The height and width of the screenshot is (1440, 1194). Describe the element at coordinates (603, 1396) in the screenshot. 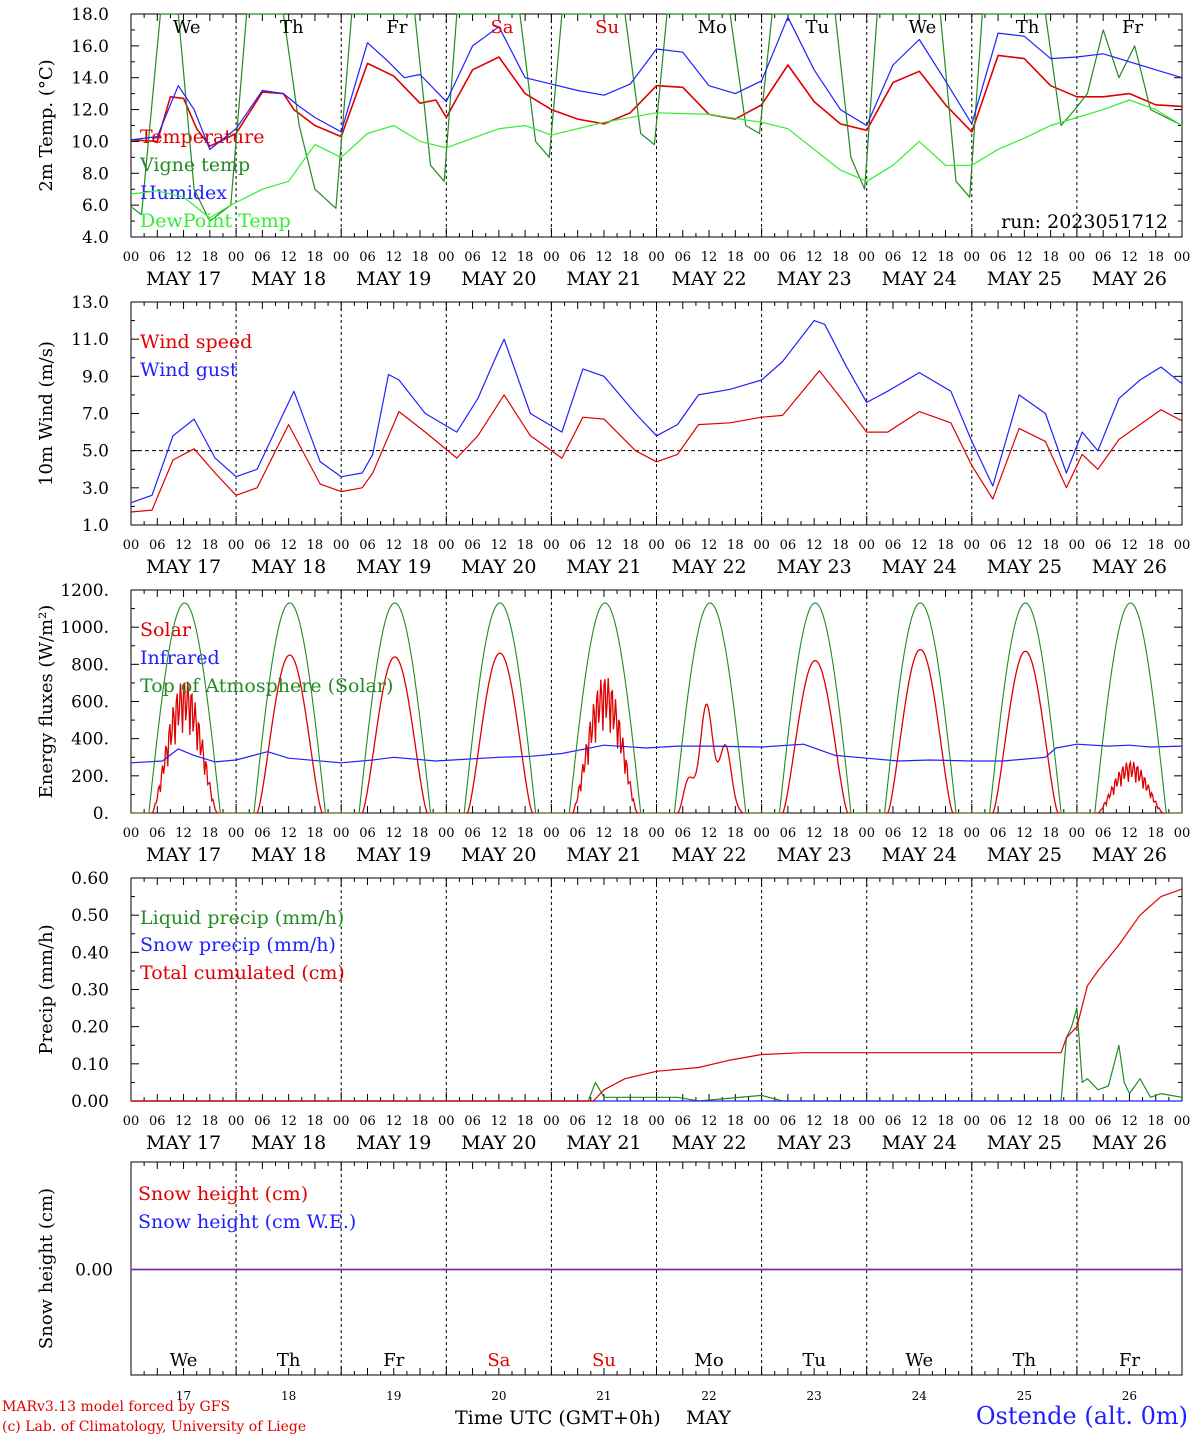

I see `day-number: 21` at that location.